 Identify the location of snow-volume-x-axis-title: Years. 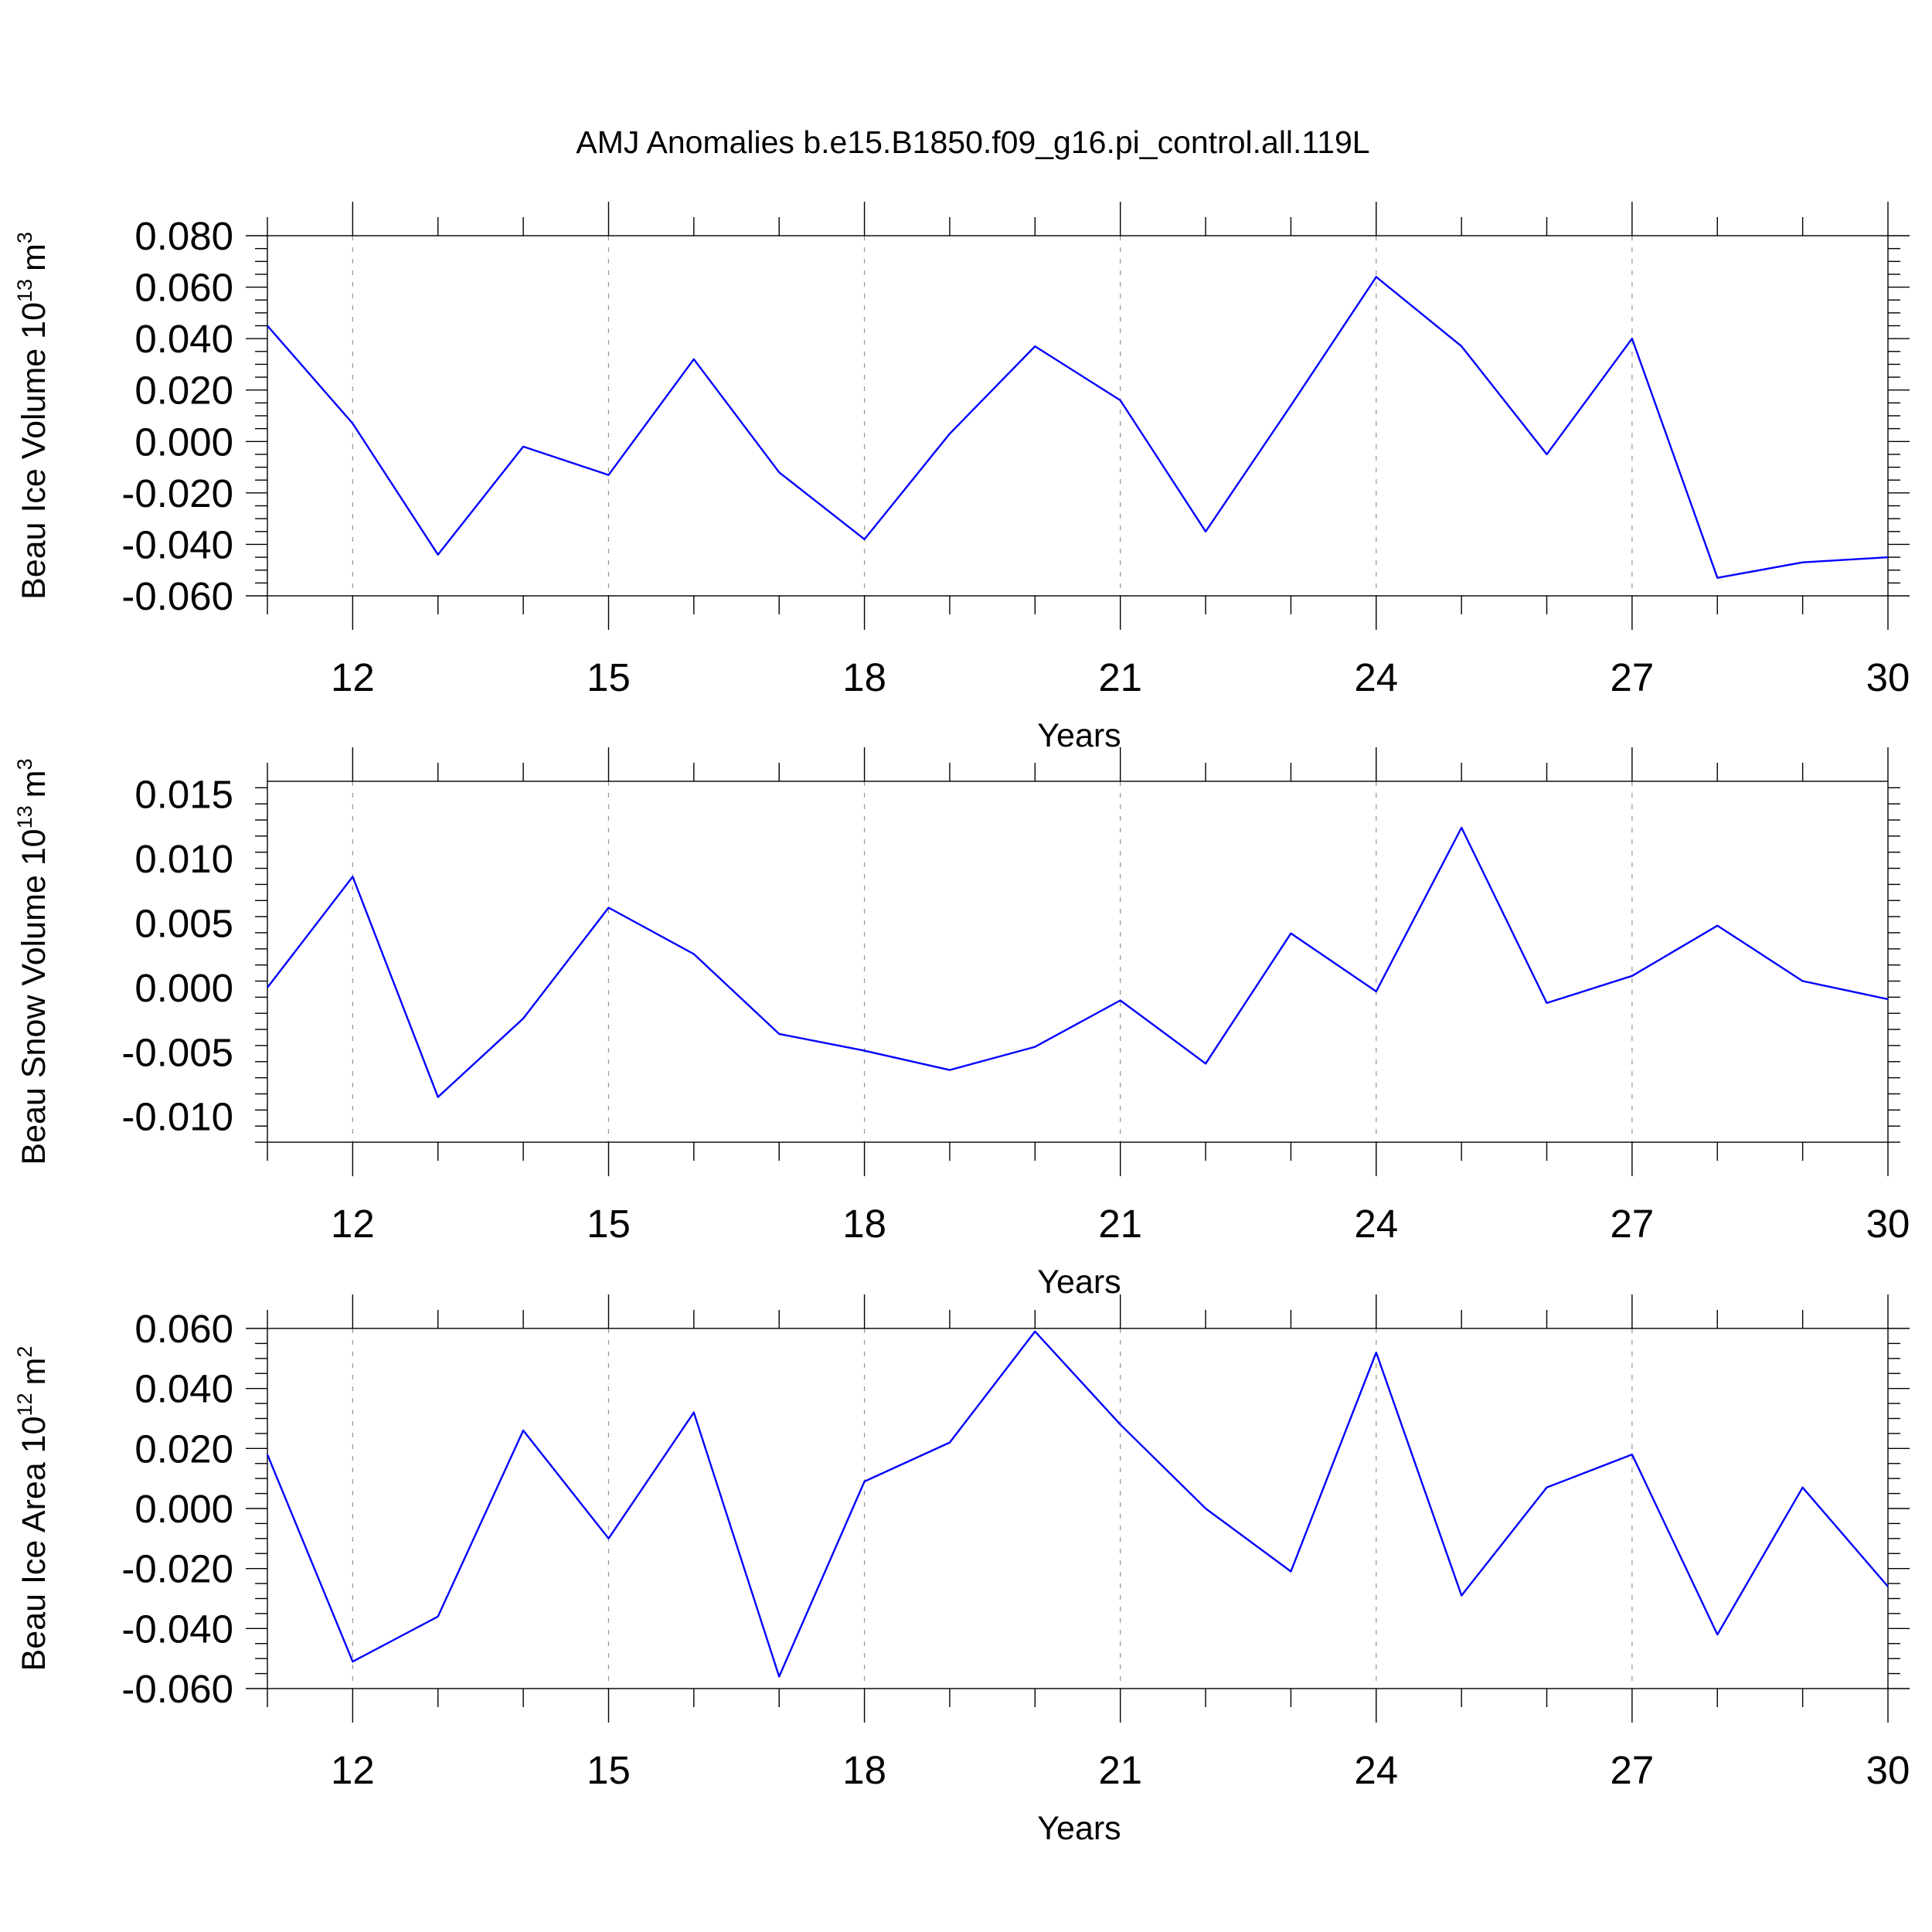
(1079, 1283).